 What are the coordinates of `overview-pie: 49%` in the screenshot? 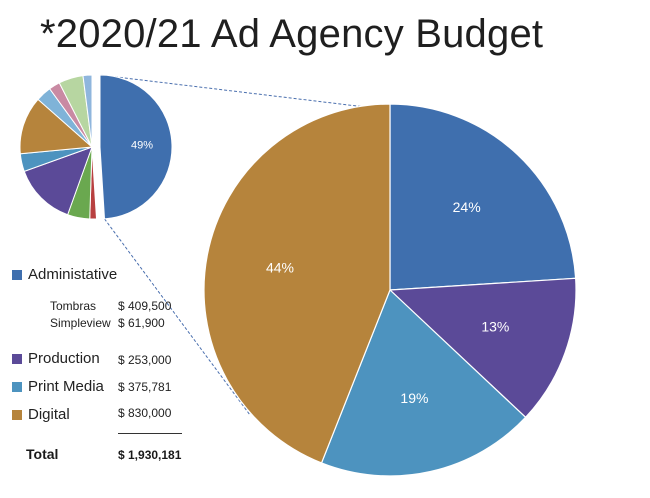 It's located at (96, 147).